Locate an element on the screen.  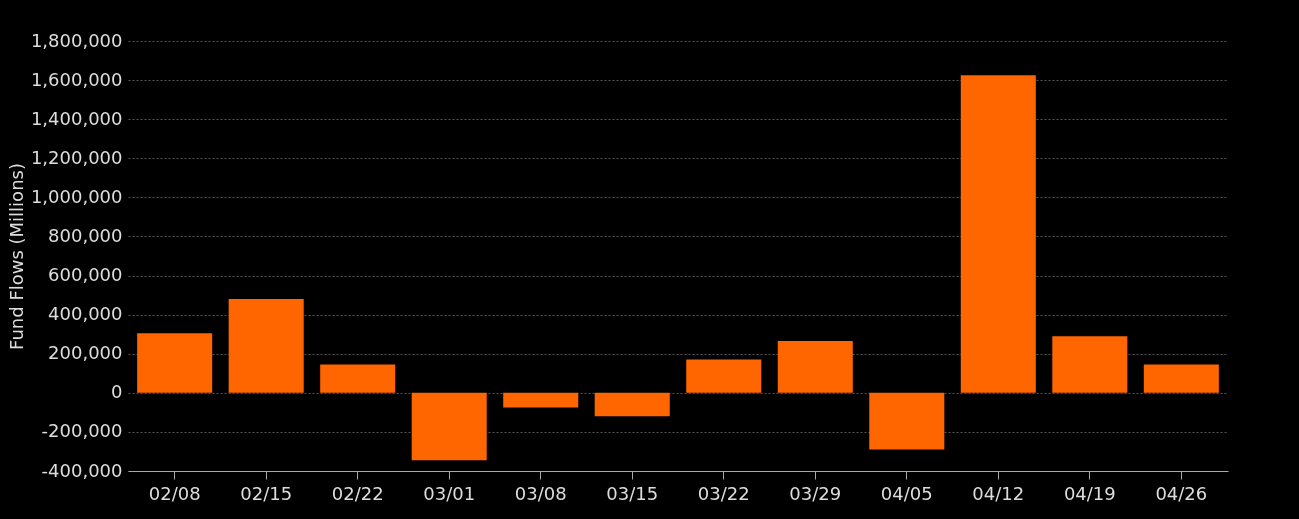
x-tick-label: 02/15 is located at coordinates (266, 493).